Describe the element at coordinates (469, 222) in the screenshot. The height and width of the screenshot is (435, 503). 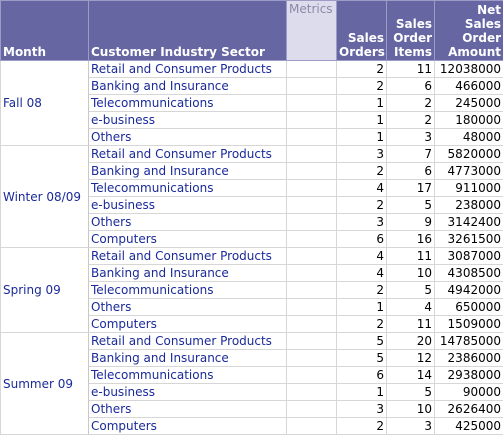
I see `net-sales-amount-cell: 3142400` at that location.